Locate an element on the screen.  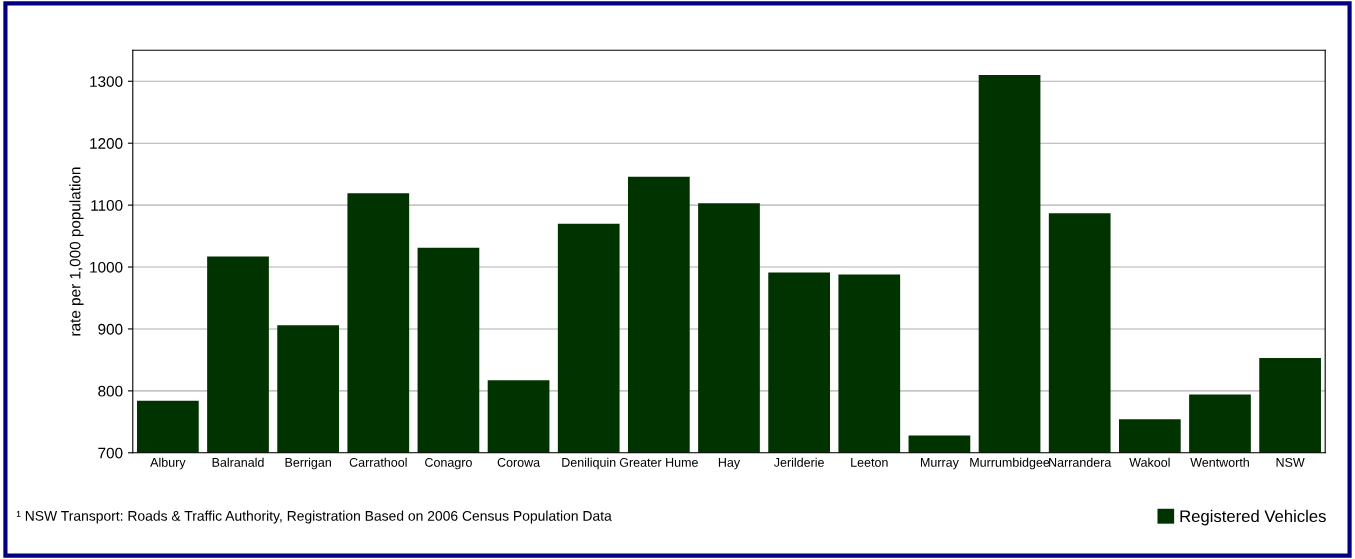
legend-label: Registered Vehicles is located at coordinates (1253, 517).